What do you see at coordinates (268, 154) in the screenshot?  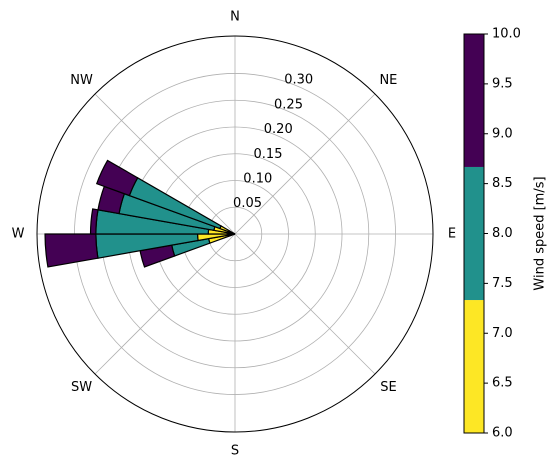 I see `radial-tick-label: 0.15` at bounding box center [268, 154].